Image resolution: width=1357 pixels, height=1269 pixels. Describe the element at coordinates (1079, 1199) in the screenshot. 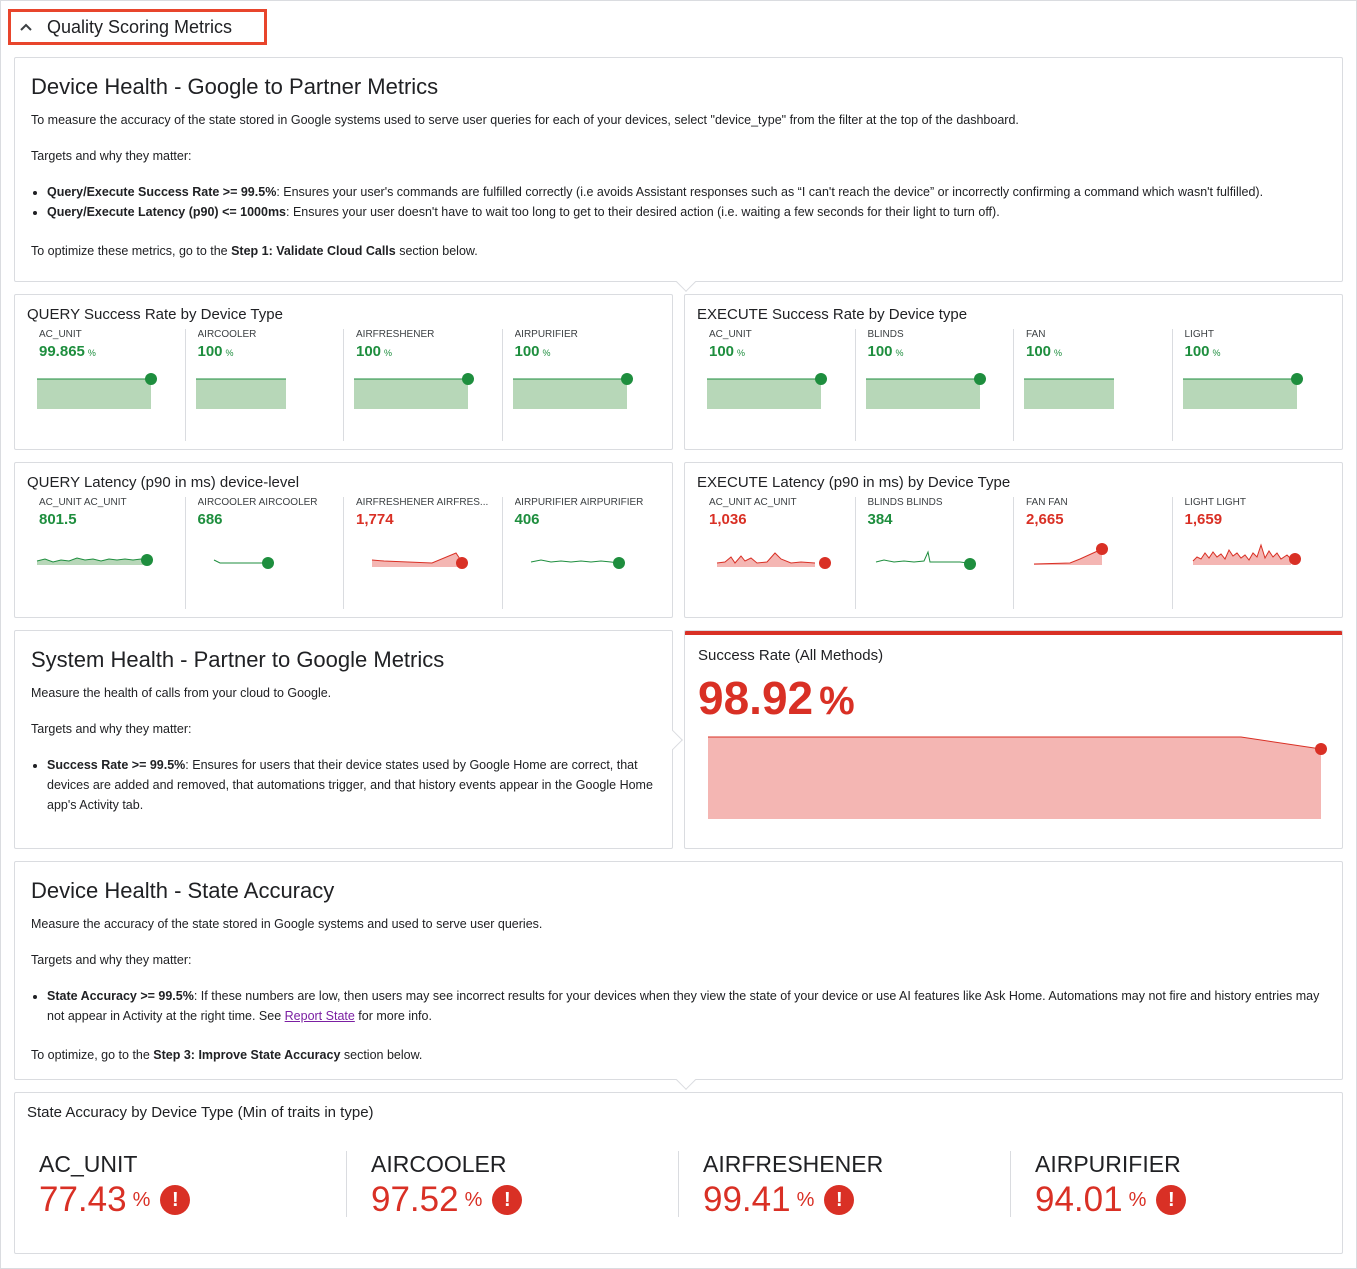

I see `tile-value: 94.01` at that location.